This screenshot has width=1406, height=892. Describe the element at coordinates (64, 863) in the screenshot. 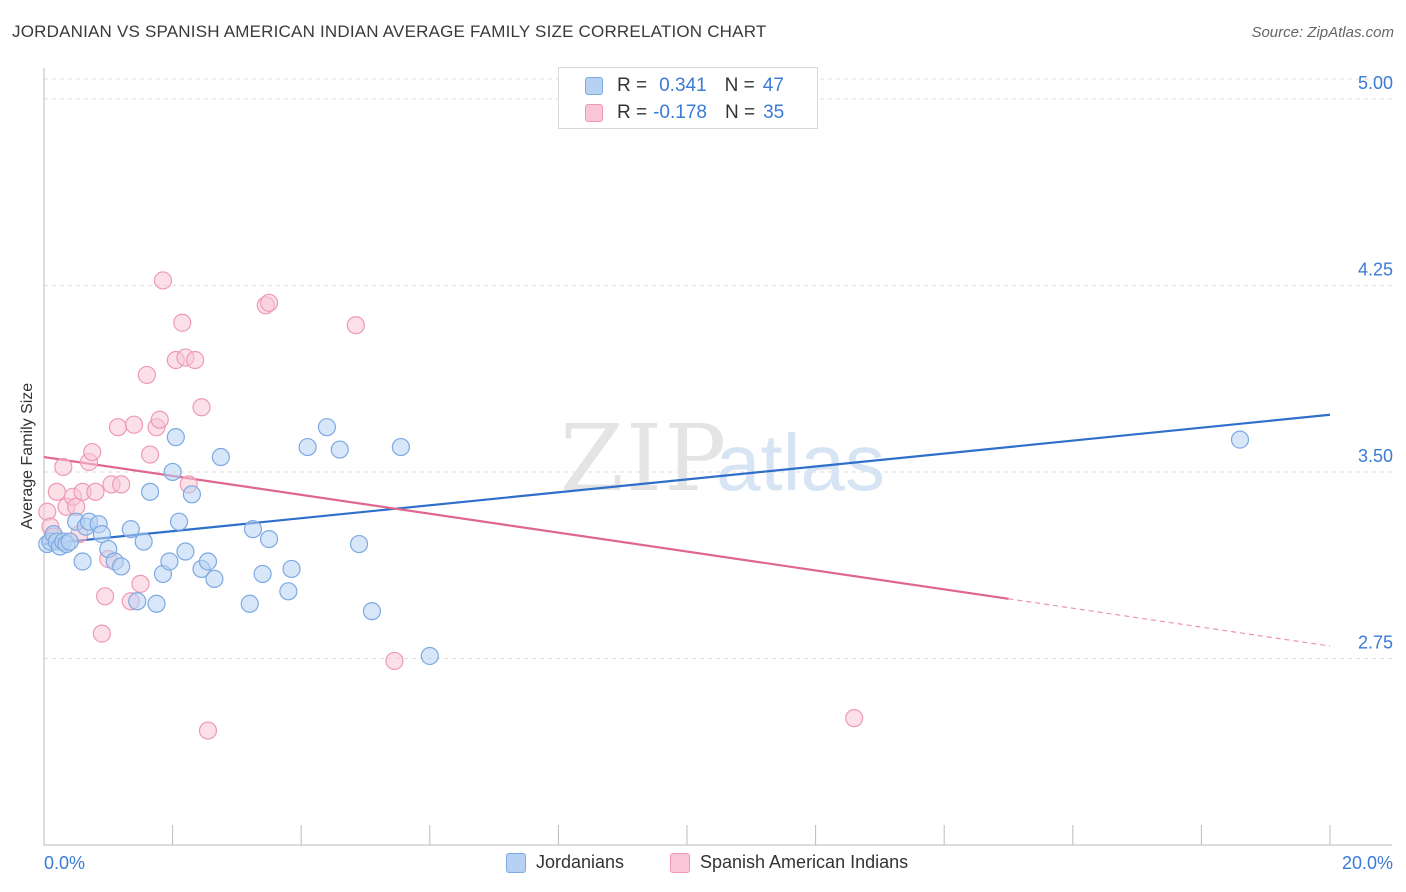

I see `x-tick-label: 0.0%` at that location.